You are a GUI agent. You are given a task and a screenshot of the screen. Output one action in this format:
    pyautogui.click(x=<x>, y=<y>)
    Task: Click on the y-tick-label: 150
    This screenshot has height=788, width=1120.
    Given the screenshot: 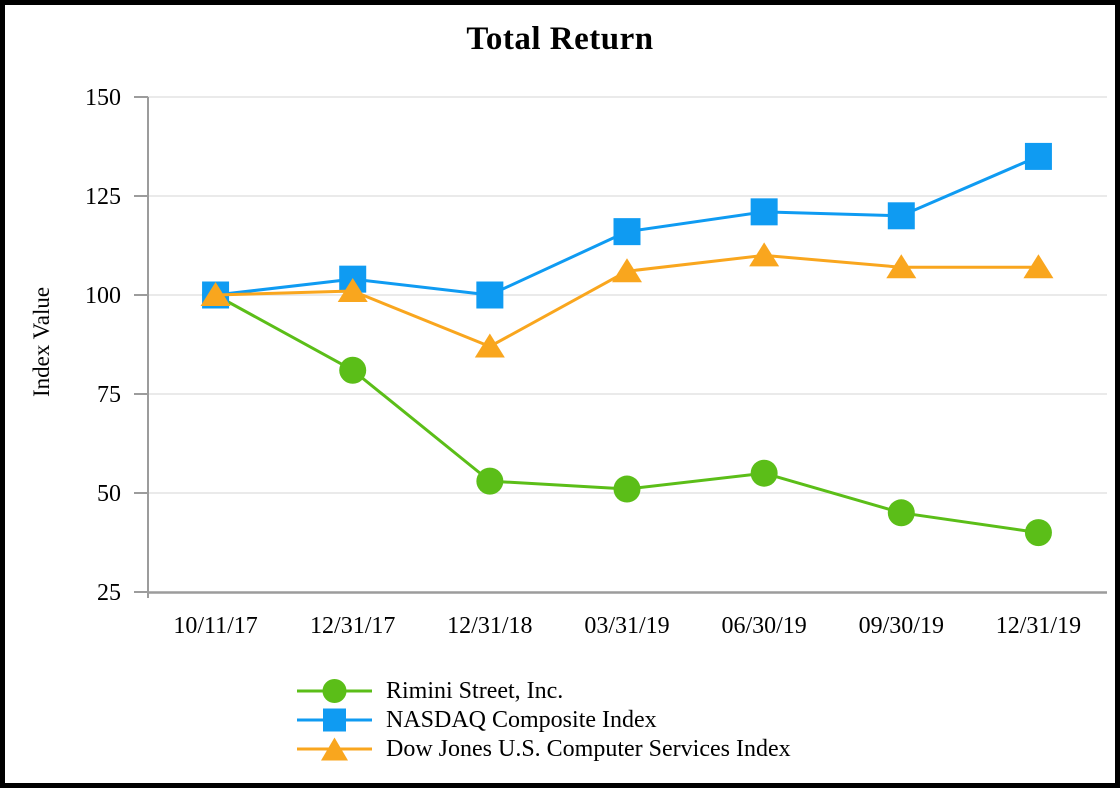 What is the action you would take?
    pyautogui.click(x=103, y=98)
    